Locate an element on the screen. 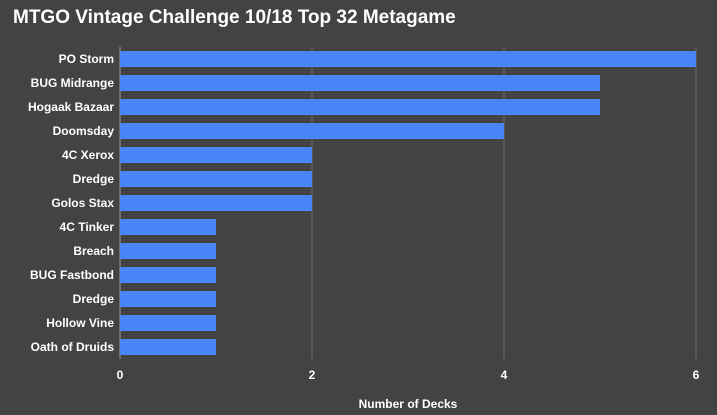 The width and height of the screenshot is (717, 415). category-label: Golos Stax is located at coordinates (82, 203).